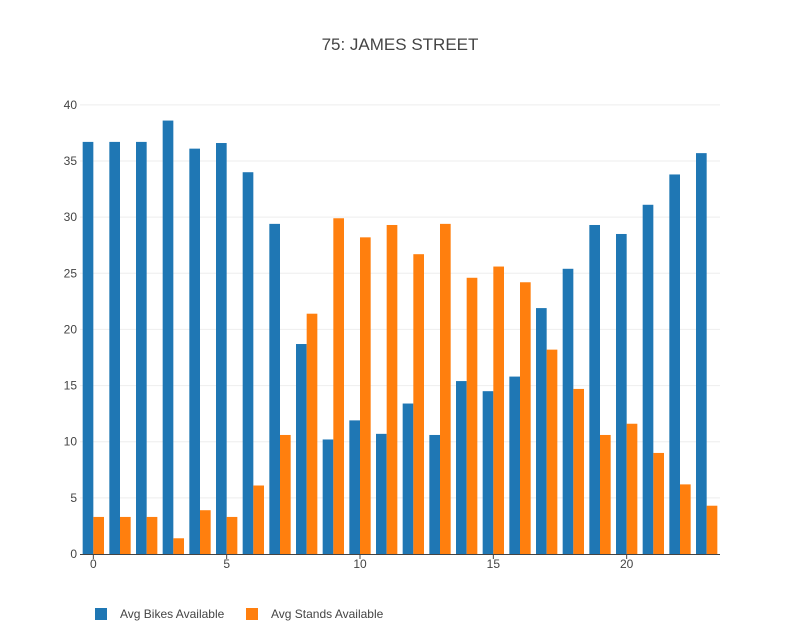  Describe the element at coordinates (239, 614) in the screenshot. I see `legend: Avg Bikes Available Avg Stands Available` at that location.